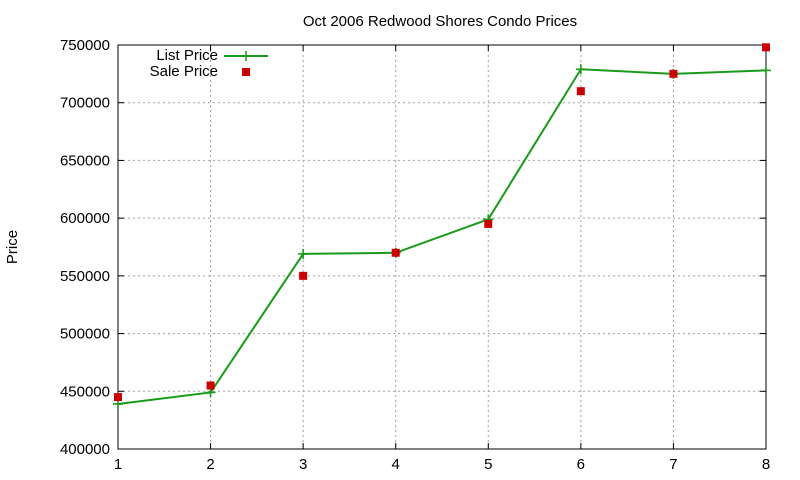 Image resolution: width=800 pixels, height=480 pixels. What do you see at coordinates (303, 464) in the screenshot?
I see `x-tick-label: 3` at bounding box center [303, 464].